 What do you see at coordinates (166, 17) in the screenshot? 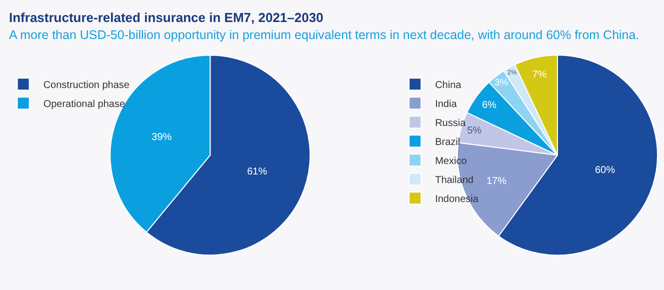
I see `chart-title: Infrastructure-related insurance in EM7, 2021–2030` at bounding box center [166, 17].